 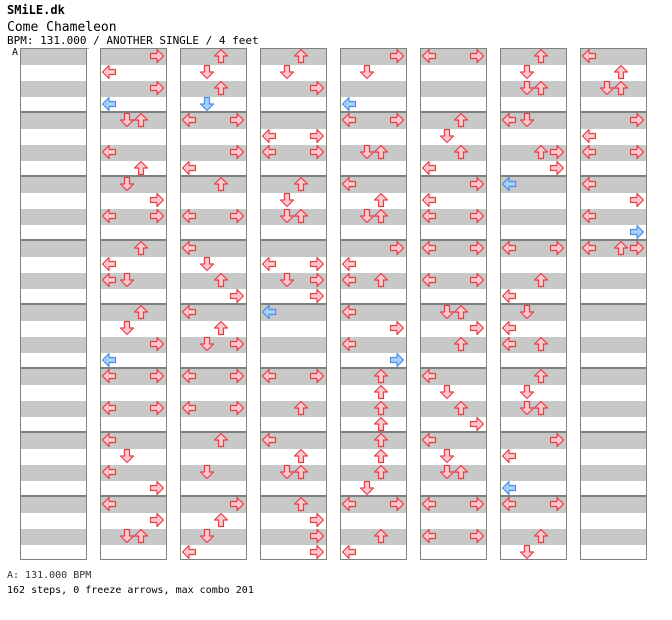 I want to click on site-title: SMiLE.dk, so click(x=36, y=10).